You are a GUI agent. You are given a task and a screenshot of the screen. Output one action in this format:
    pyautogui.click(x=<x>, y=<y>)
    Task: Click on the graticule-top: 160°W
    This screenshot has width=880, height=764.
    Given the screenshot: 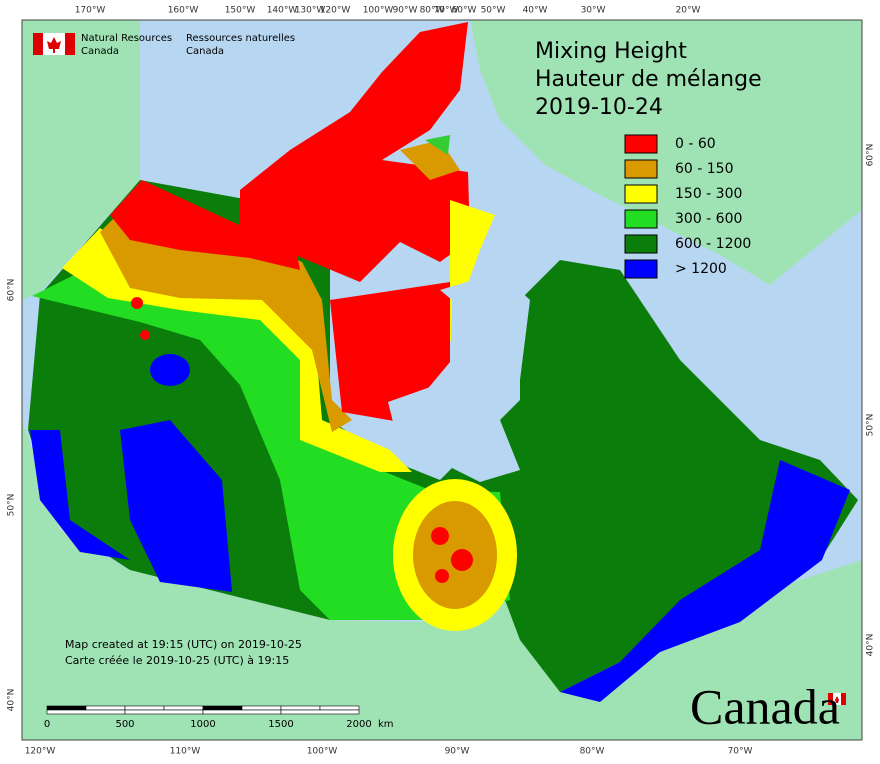 What is the action you would take?
    pyautogui.click(x=183, y=11)
    